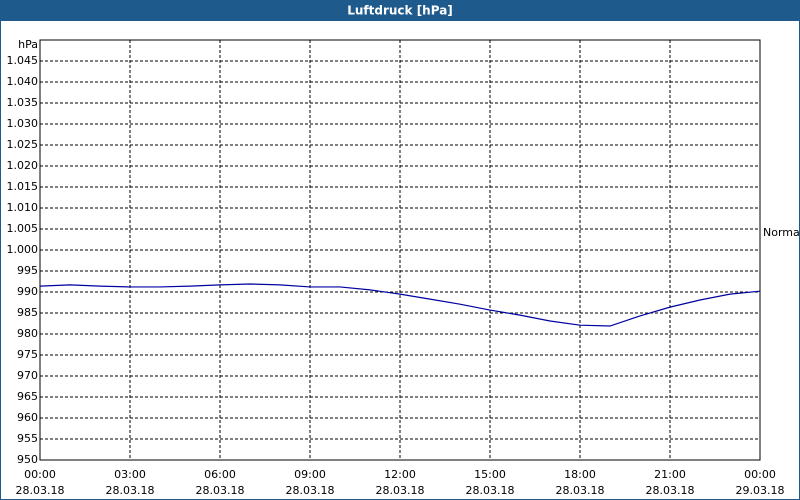 Image resolution: width=800 pixels, height=500 pixels. What do you see at coordinates (23, 249) in the screenshot?
I see `y-tick-label: 1.000` at bounding box center [23, 249].